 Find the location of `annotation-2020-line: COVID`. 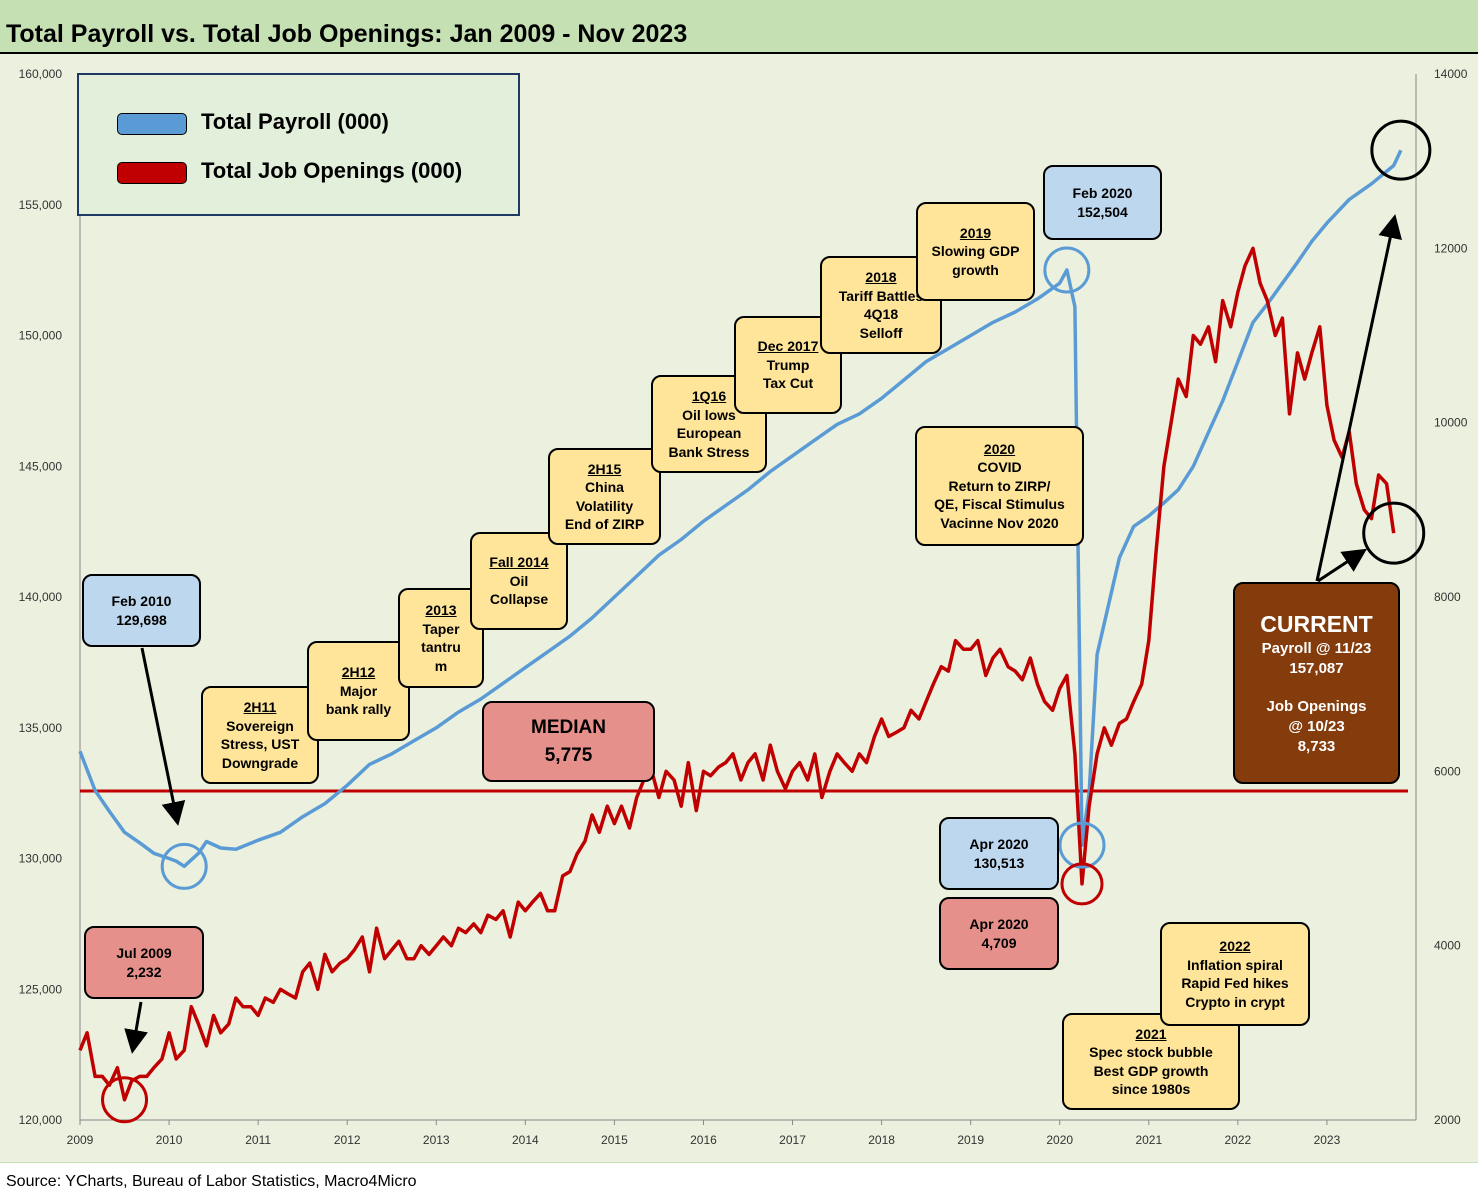

annotation-2020-line: COVID is located at coordinates (999, 467).